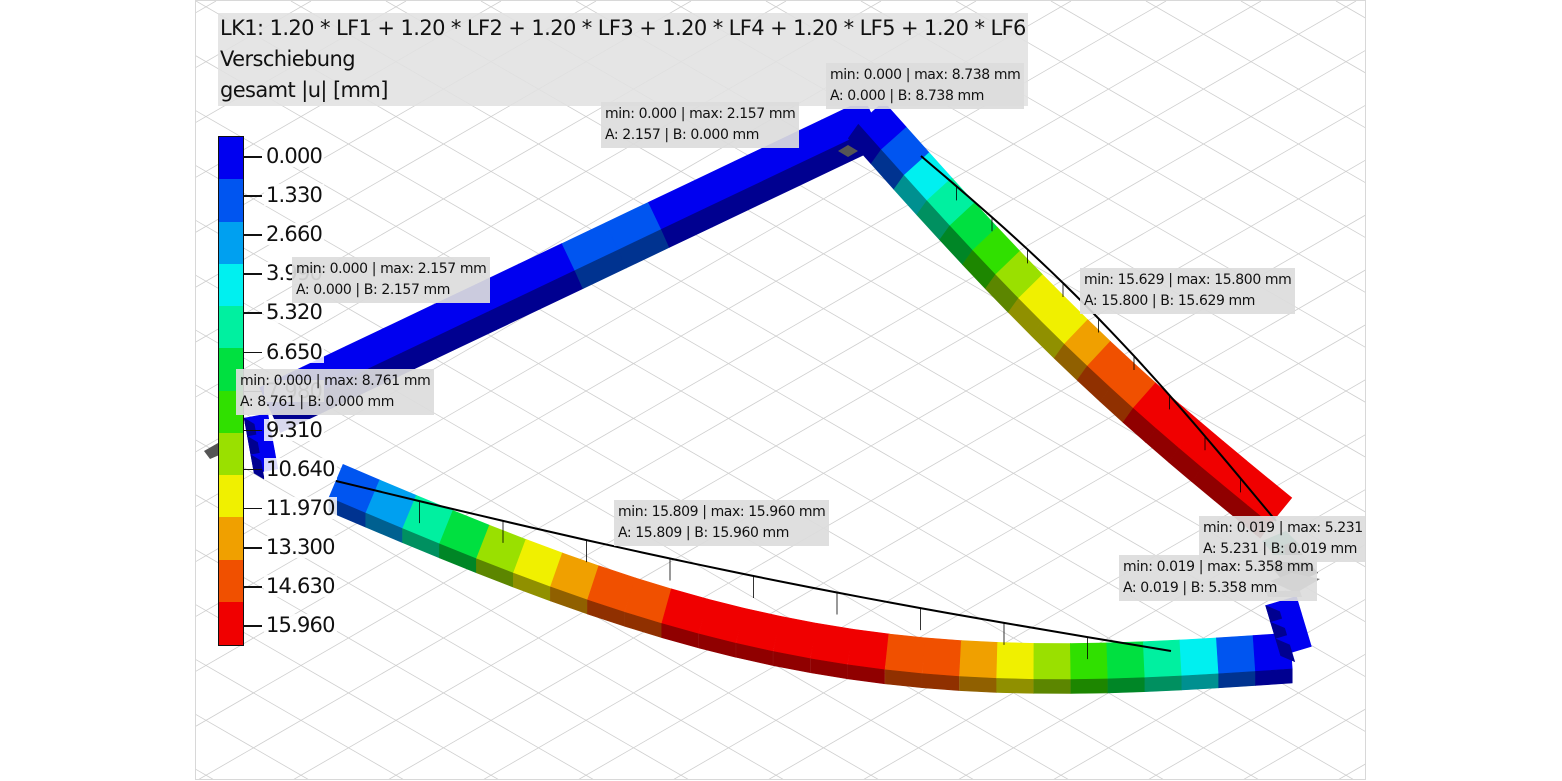  Describe the element at coordinates (1280, 549) in the screenshot. I see `info-line: A: 5.231 | B: 0.019 mm` at that location.